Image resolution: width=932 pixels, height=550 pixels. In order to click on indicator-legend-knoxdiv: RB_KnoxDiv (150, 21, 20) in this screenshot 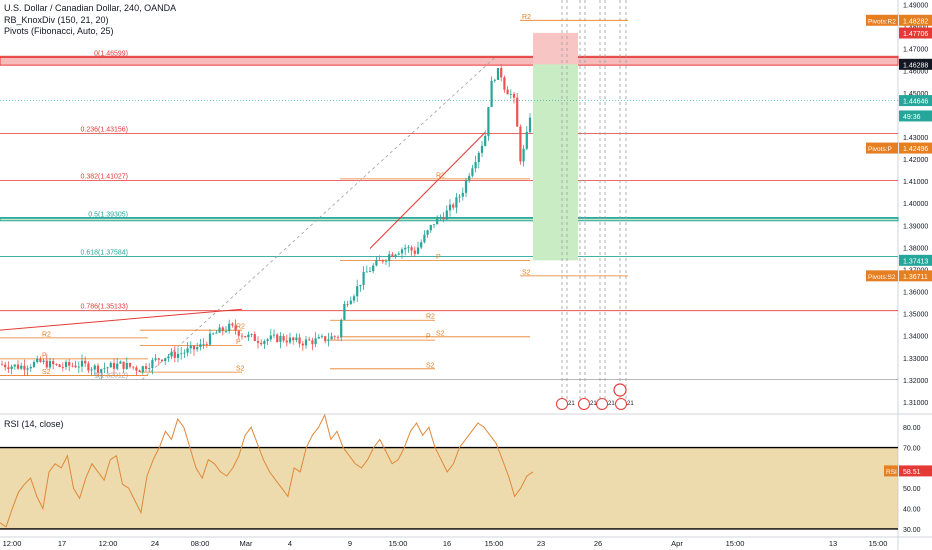, I will do `click(56, 20)`.